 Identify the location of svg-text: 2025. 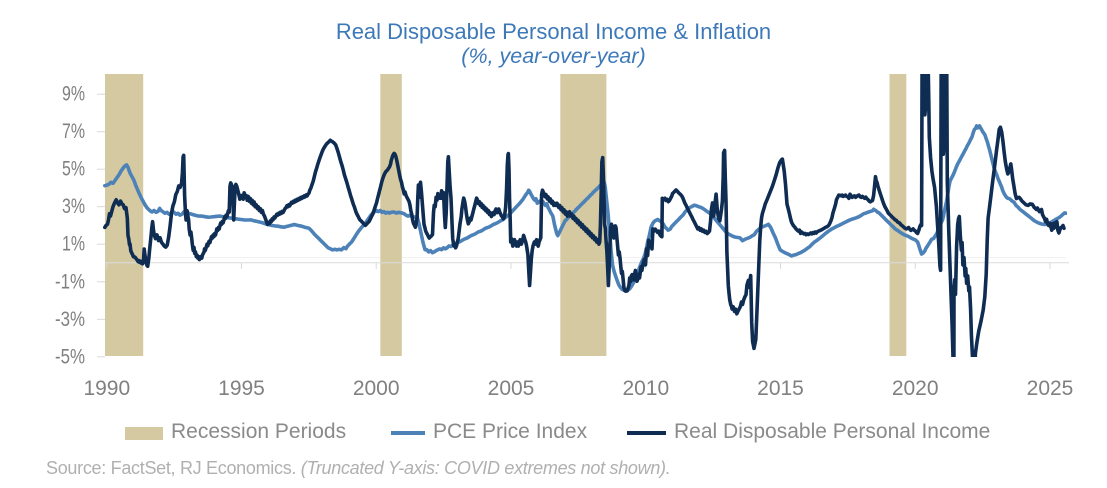
(1050, 388).